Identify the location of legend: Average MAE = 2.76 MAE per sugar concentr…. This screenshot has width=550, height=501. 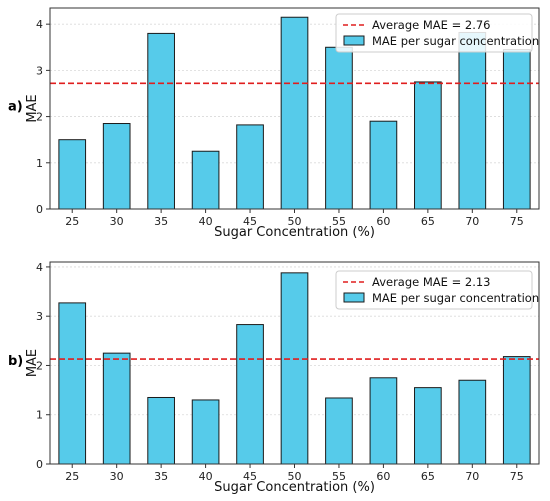
(437, 33).